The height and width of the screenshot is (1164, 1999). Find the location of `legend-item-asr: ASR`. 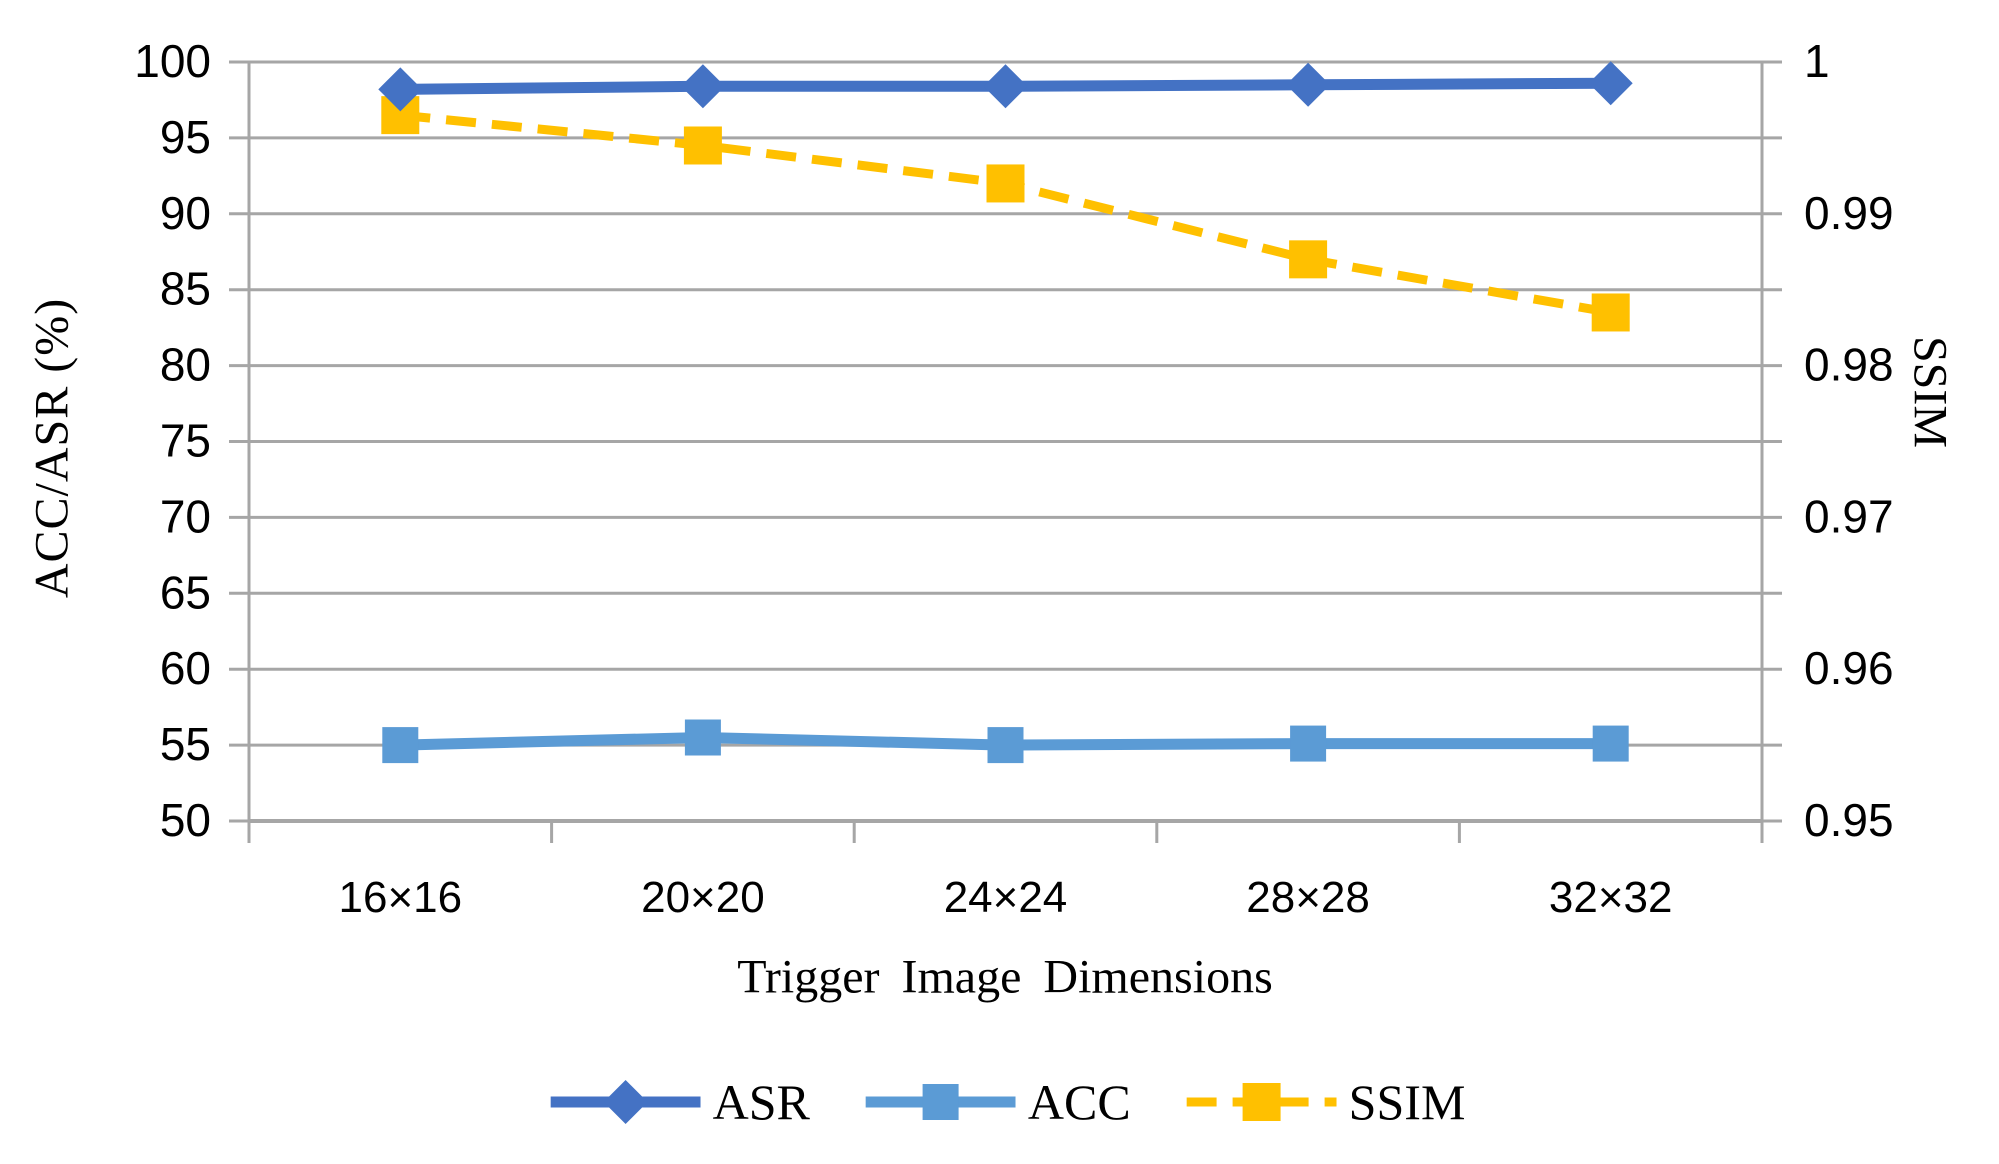

legend-item-asr: ASR is located at coordinates (680, 1102).